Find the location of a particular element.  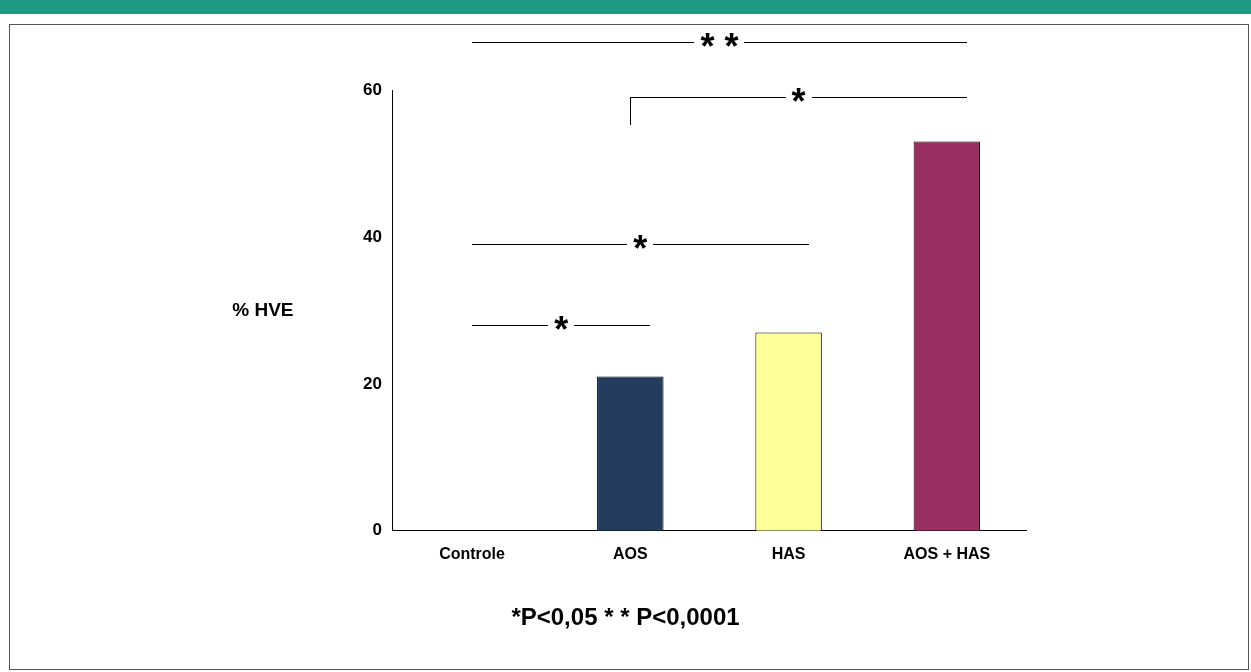

x-tick-label: HAS is located at coordinates (788, 553).